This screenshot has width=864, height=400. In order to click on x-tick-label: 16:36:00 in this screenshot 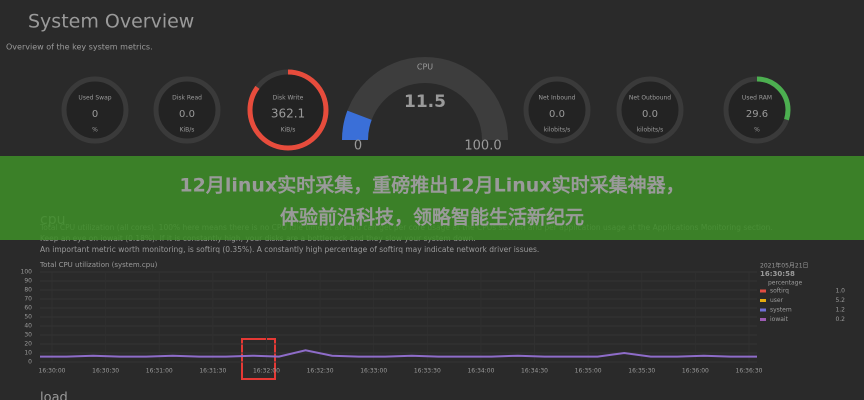, I will do `click(695, 371)`.